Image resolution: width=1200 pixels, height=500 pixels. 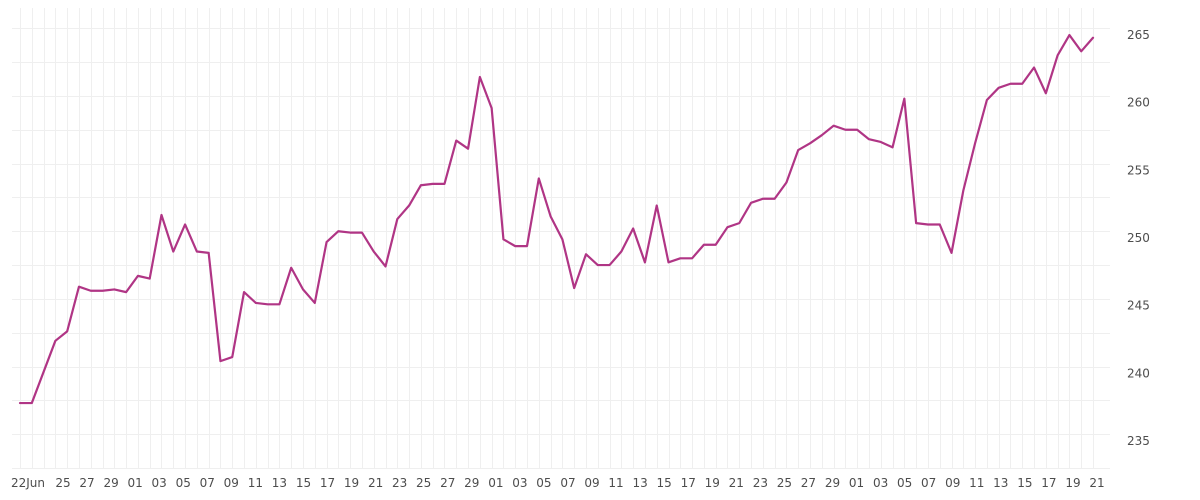 I want to click on y-tick-label: 240, so click(x=1138, y=373).